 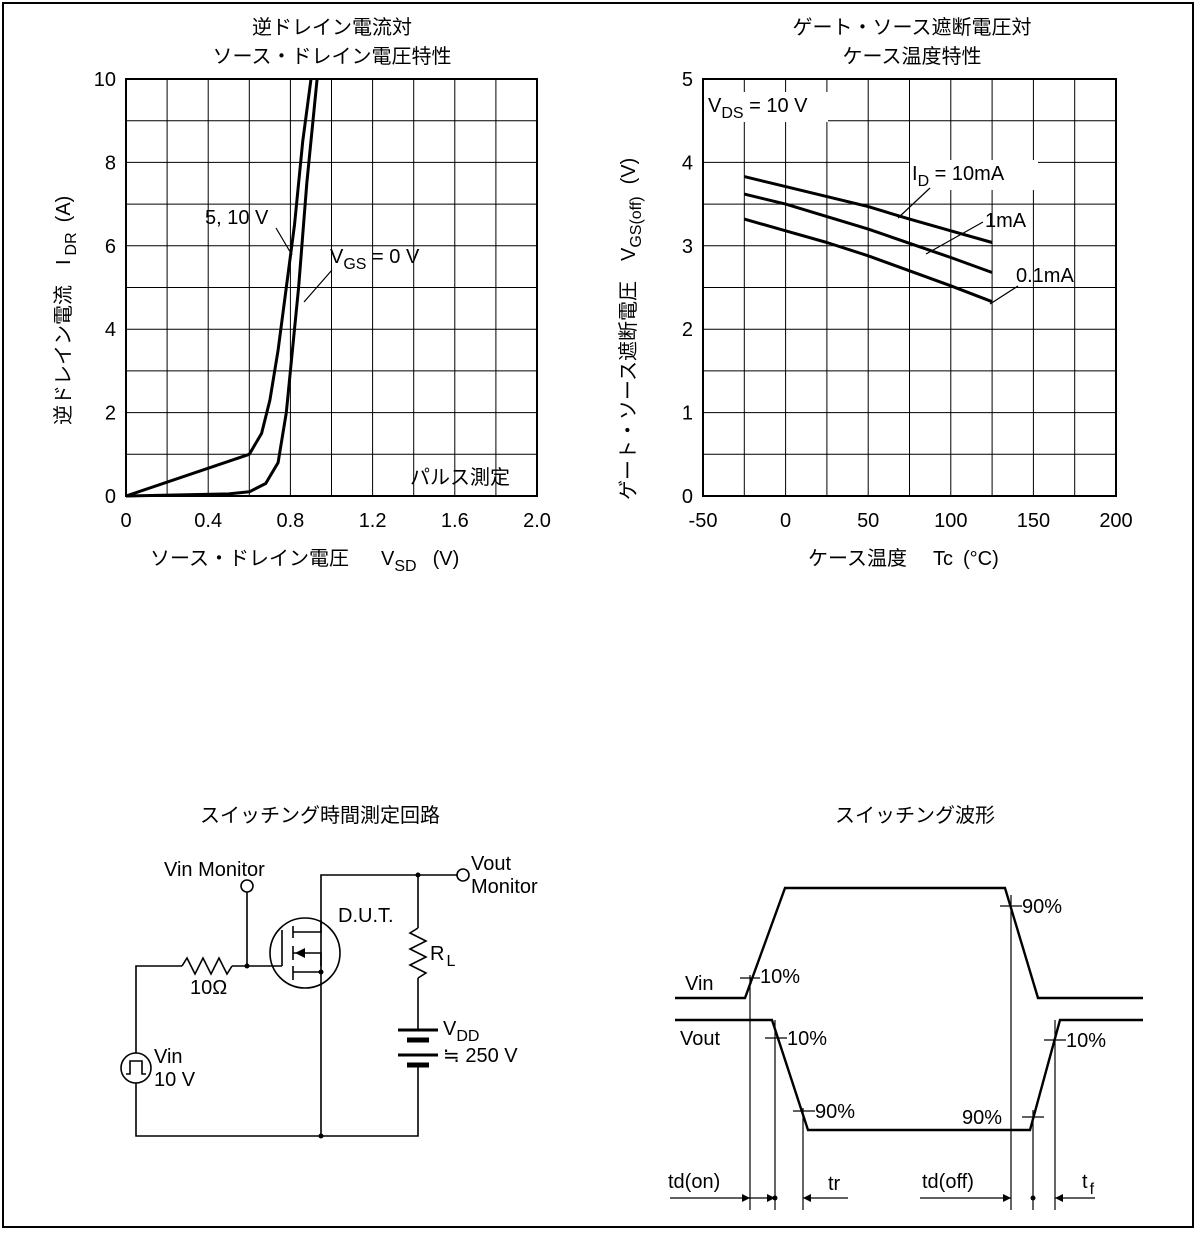 What do you see at coordinates (354, 264) in the screenshot?
I see `vgs-subscript: GS` at bounding box center [354, 264].